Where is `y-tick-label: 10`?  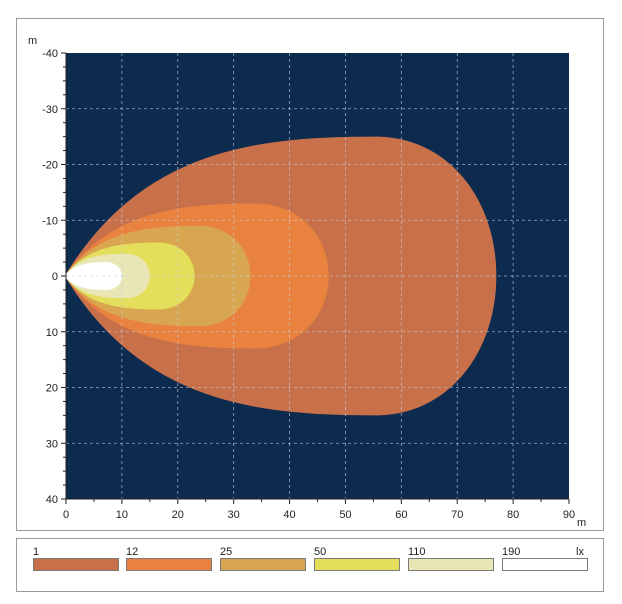 y-tick-label: 10 is located at coordinates (52, 333).